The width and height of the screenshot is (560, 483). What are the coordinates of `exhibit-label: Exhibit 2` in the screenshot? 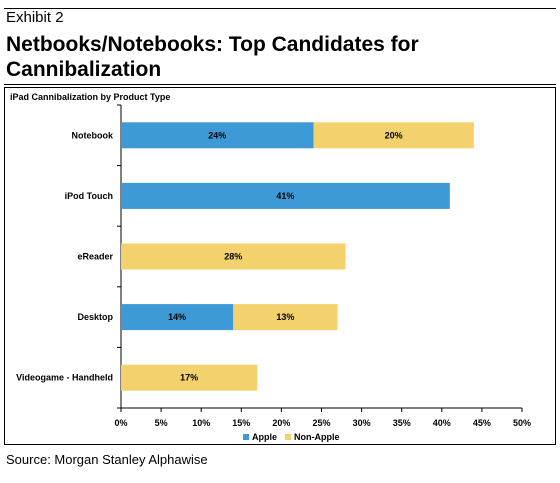 It's located at (35, 17).